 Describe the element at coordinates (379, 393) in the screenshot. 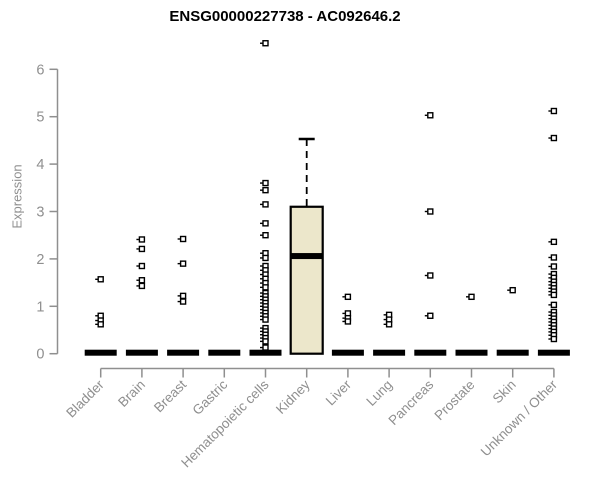

I see `x-tick-label: Lung` at that location.